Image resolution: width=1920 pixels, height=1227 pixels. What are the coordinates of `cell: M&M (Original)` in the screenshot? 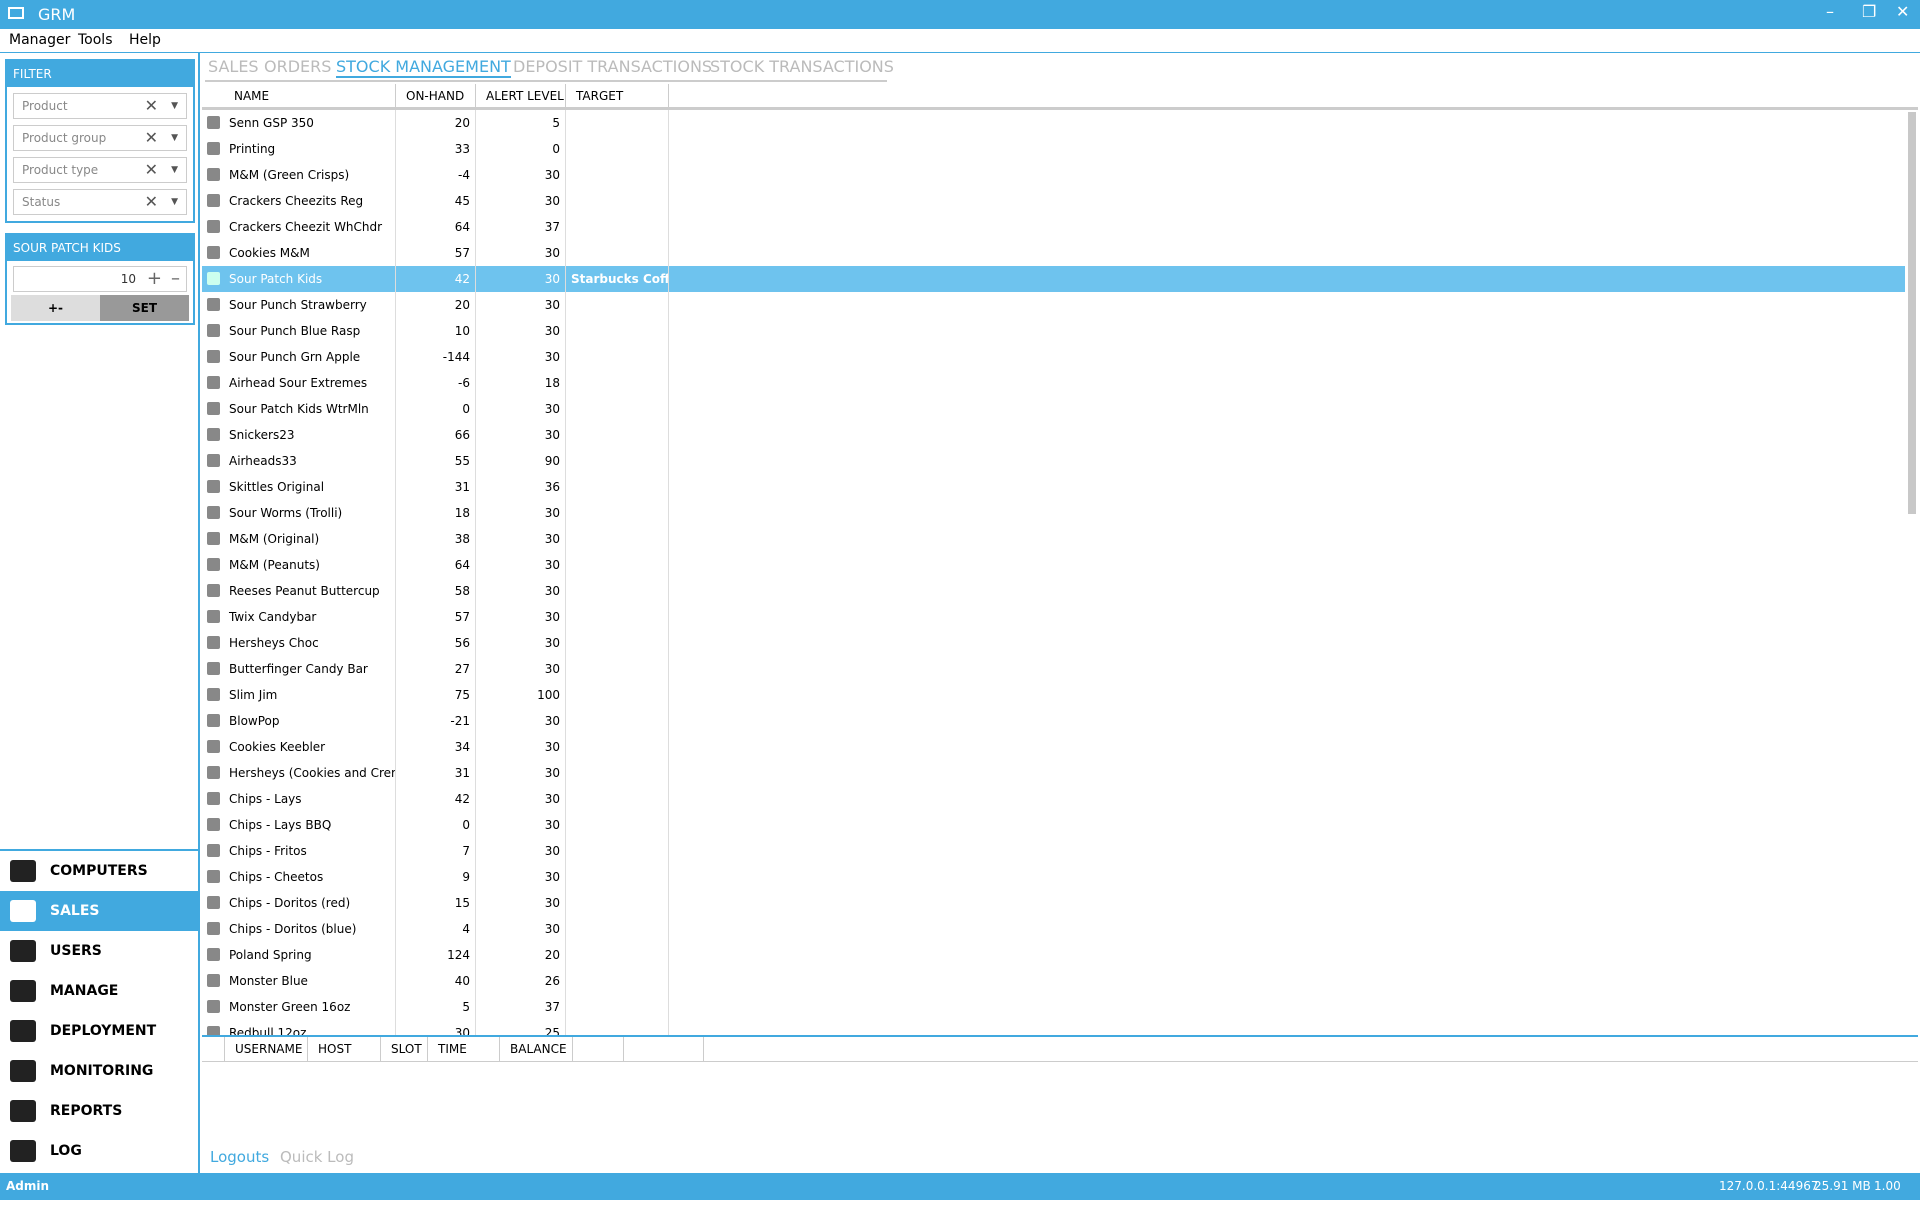 It's located at (310, 539).